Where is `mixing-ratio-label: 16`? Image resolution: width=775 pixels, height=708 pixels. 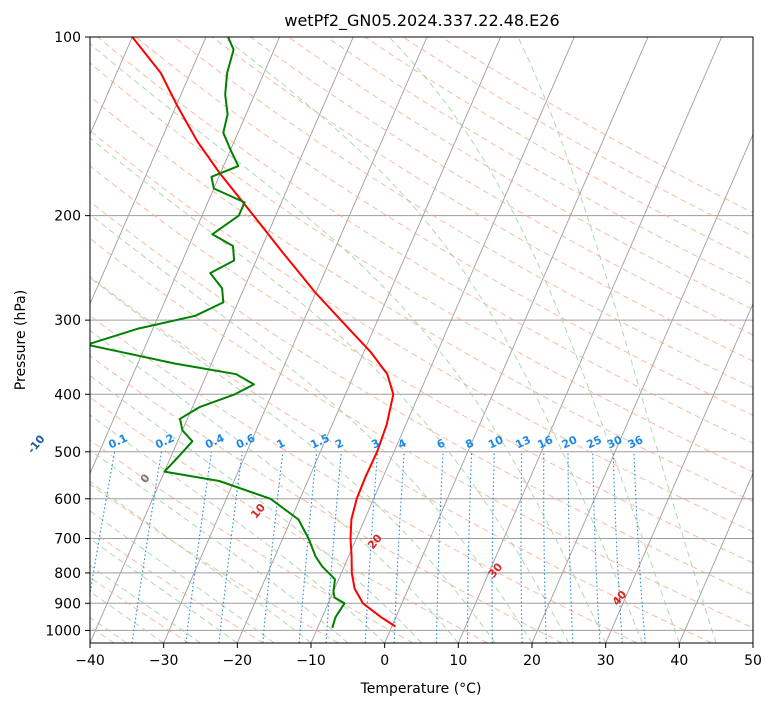
mixing-ratio-label: 16 is located at coordinates (546, 442).